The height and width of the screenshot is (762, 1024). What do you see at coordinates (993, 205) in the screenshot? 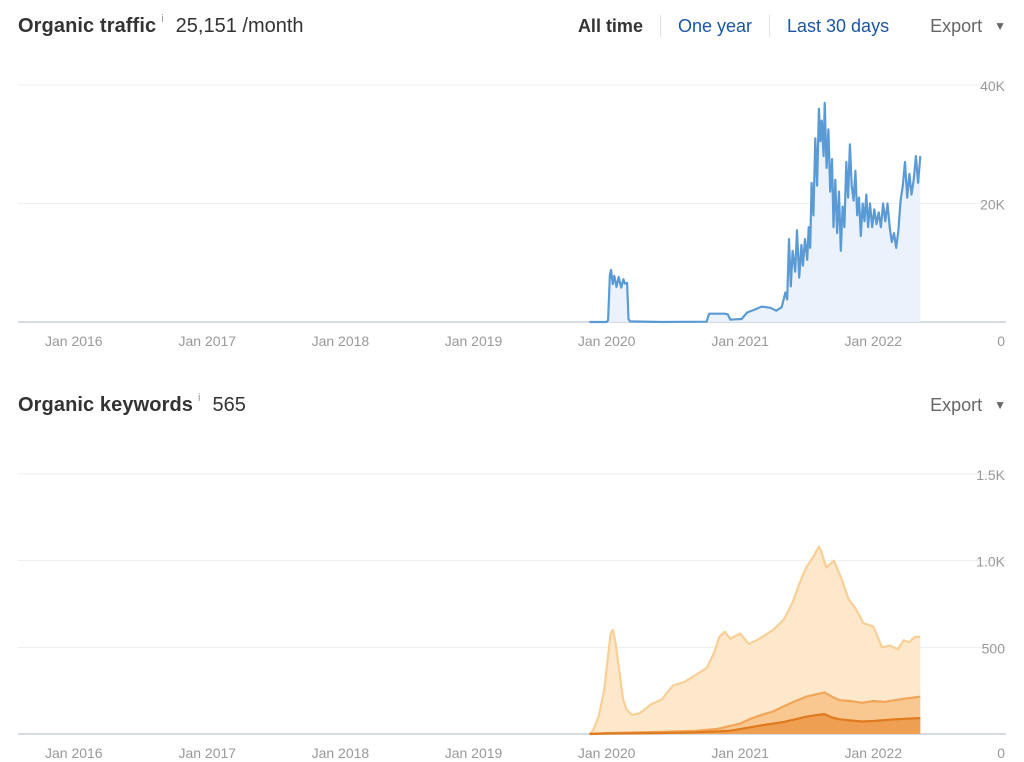
I see `y-tick-label: 20K` at bounding box center [993, 205].